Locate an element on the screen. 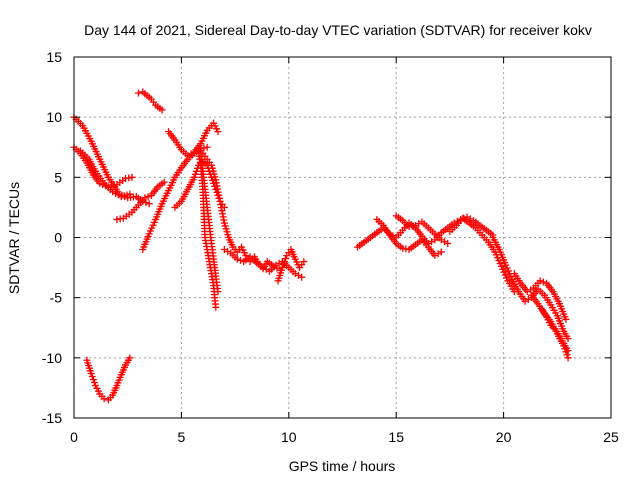 The height and width of the screenshot is (480, 640). series-arc-t is located at coordinates (540, 296).